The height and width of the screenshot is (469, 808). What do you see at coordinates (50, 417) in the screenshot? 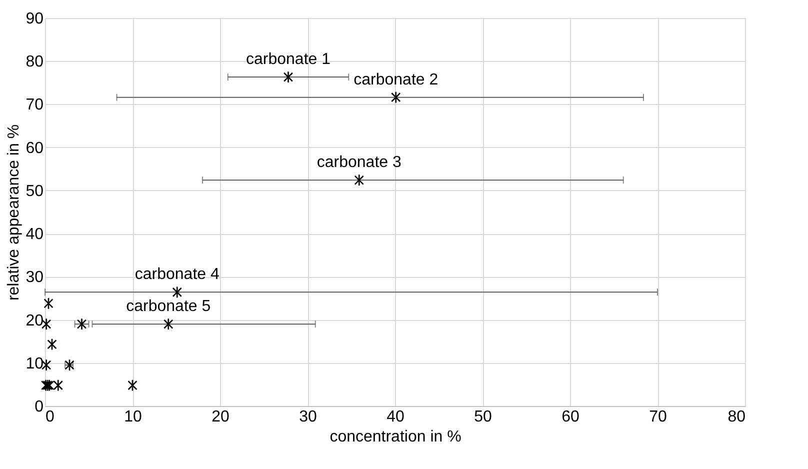
I see `x-tick-label: 0` at bounding box center [50, 417].